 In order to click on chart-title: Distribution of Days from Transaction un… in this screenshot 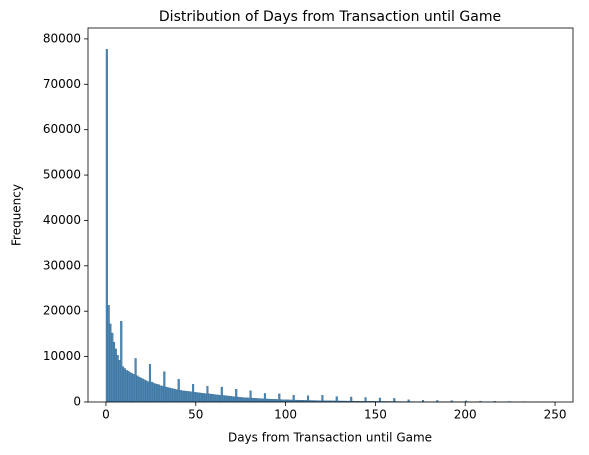, I will do `click(330, 17)`.